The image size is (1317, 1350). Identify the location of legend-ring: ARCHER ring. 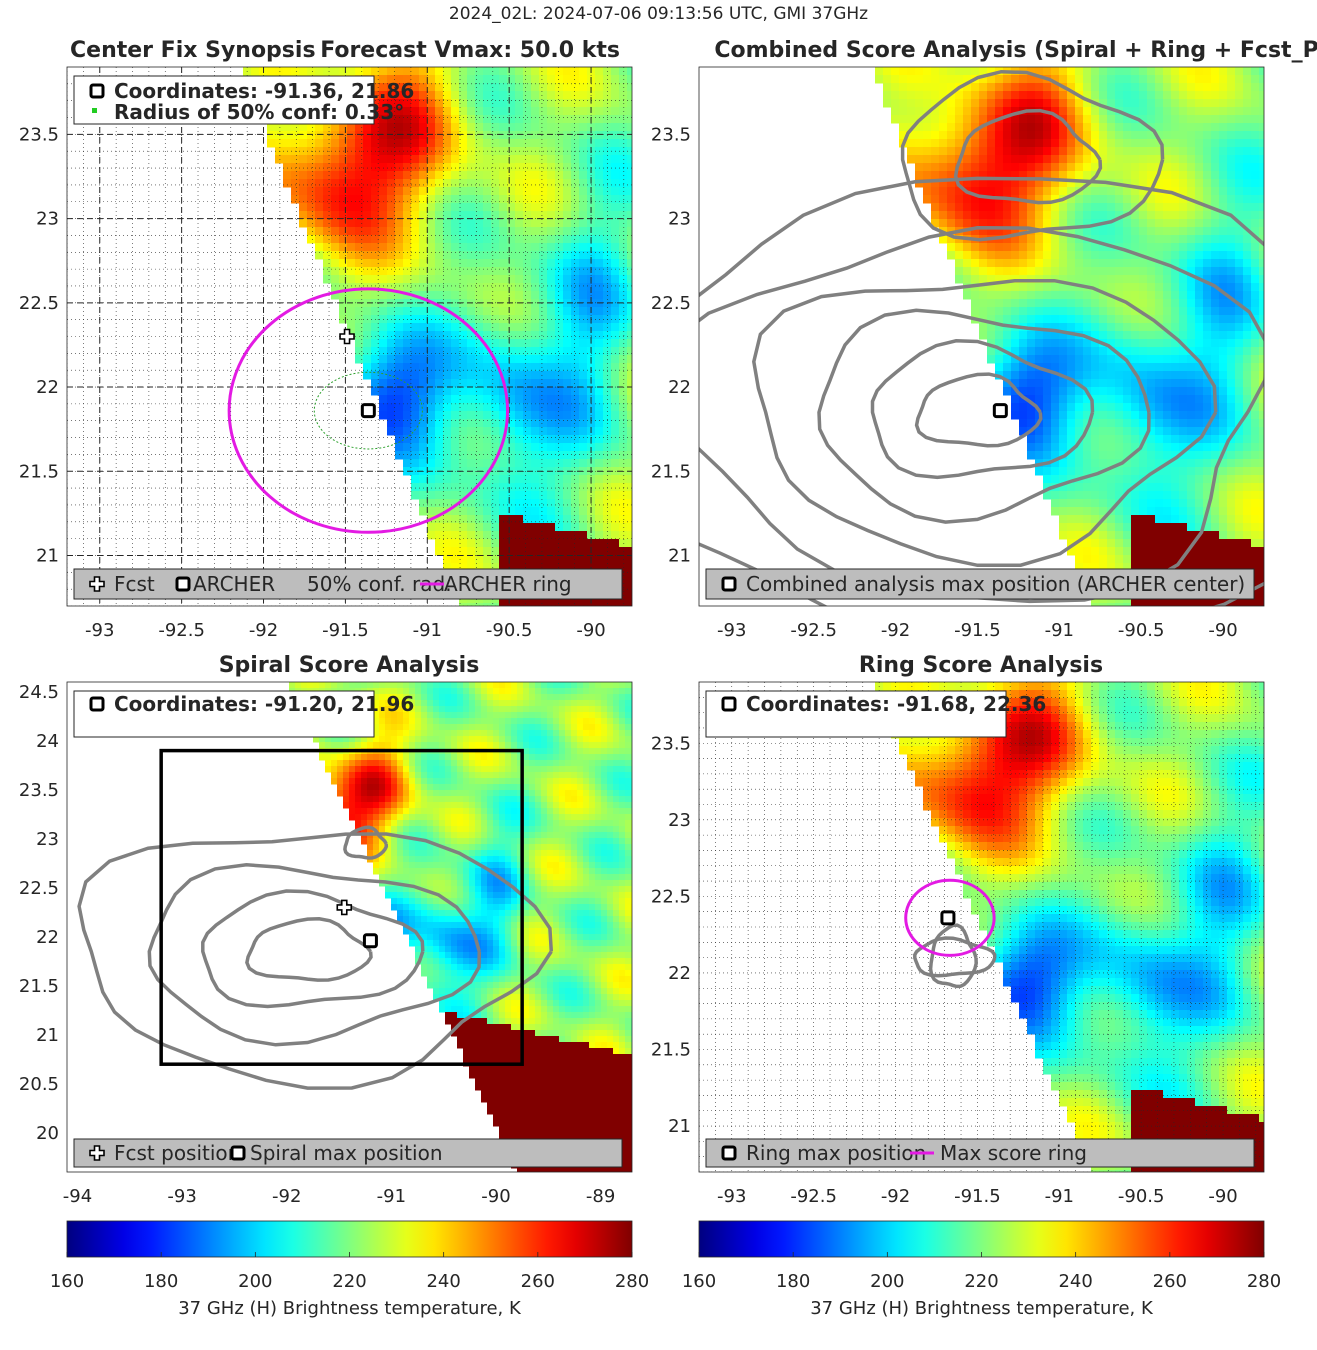
(508, 584).